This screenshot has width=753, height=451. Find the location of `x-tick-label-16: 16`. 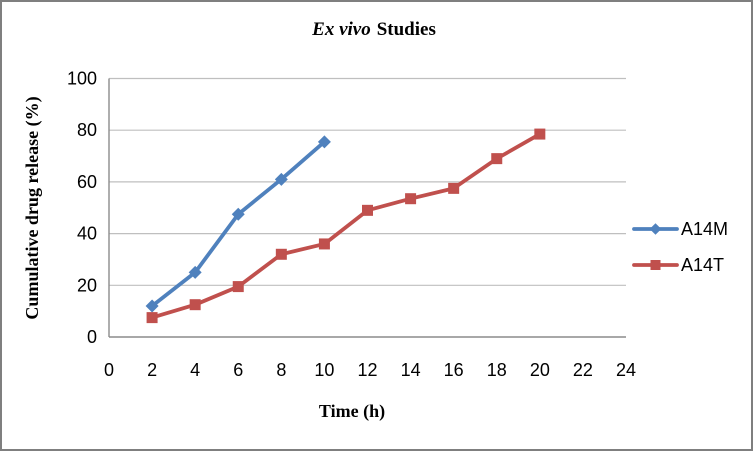

x-tick-label-16: 16 is located at coordinates (454, 370).